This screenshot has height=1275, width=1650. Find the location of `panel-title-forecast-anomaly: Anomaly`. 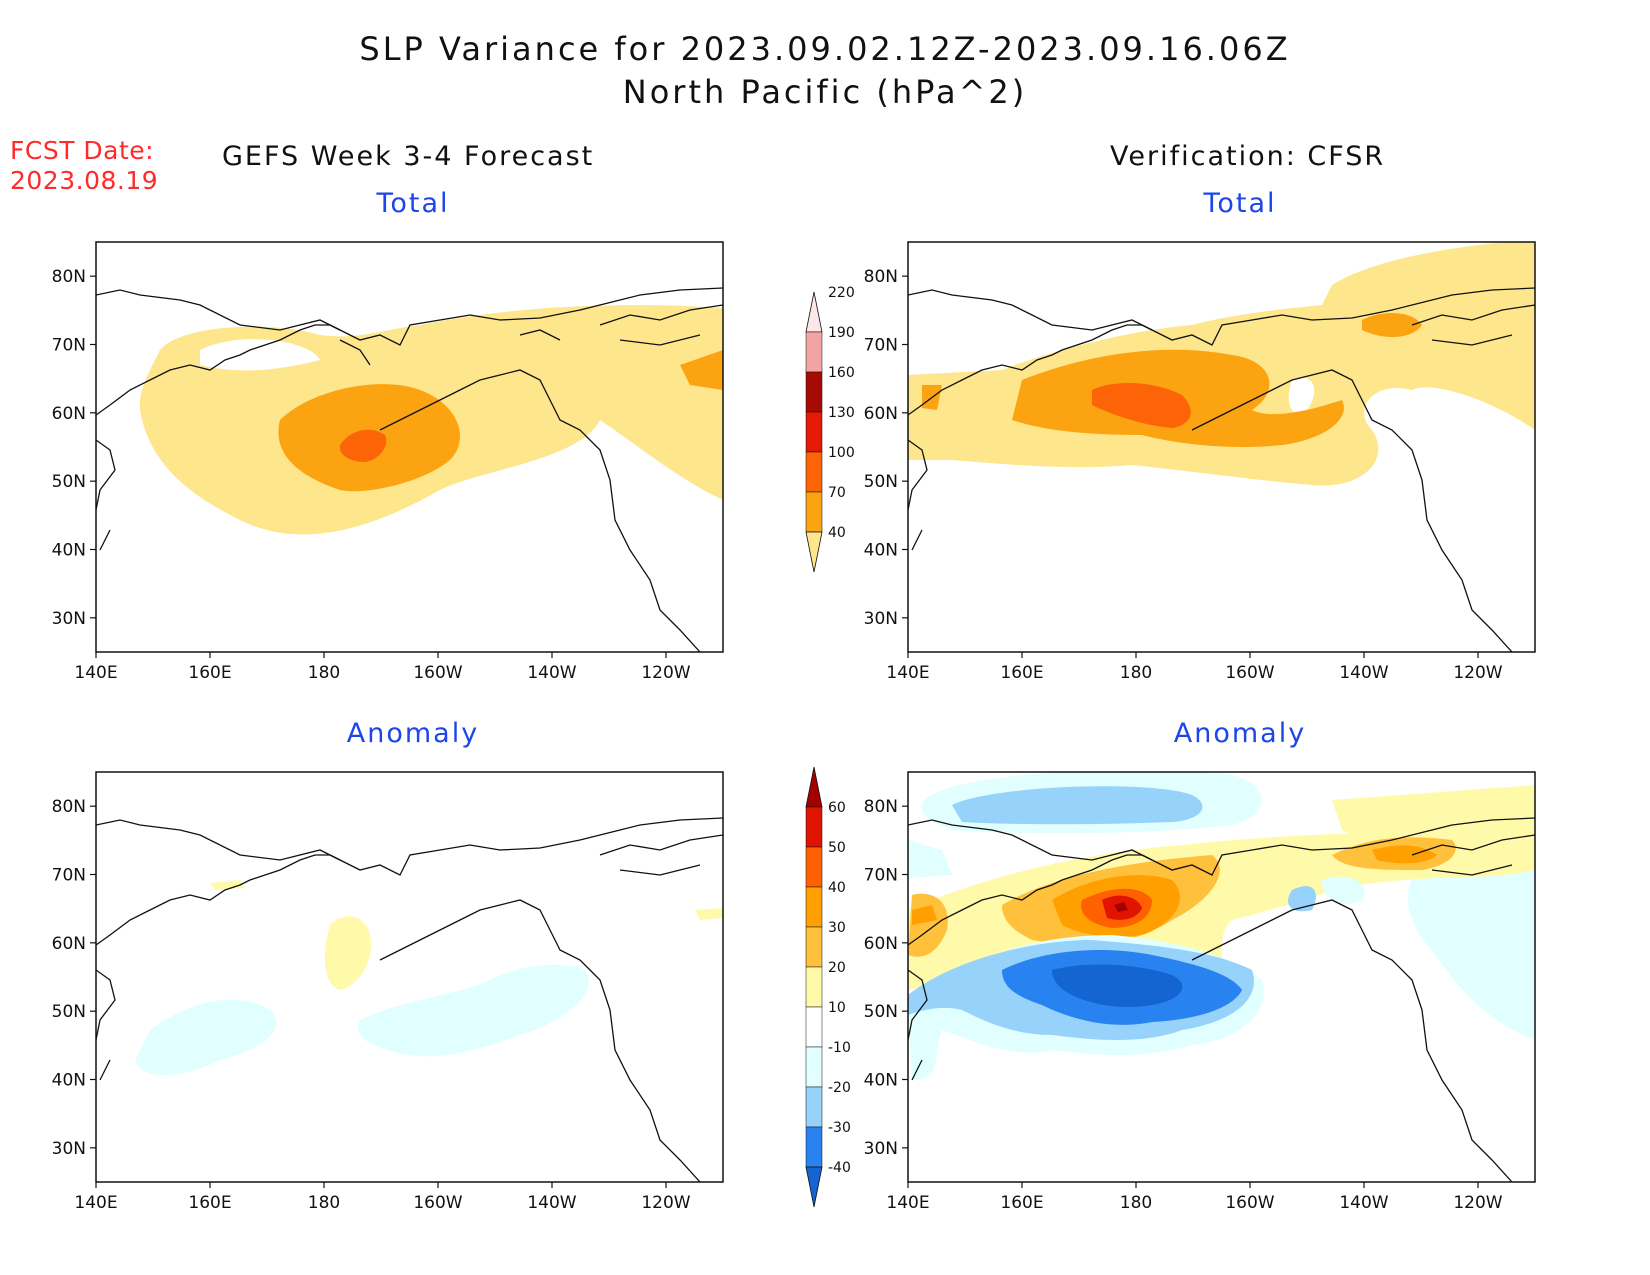

panel-title-forecast-anomaly: Anomaly is located at coordinates (413, 733).